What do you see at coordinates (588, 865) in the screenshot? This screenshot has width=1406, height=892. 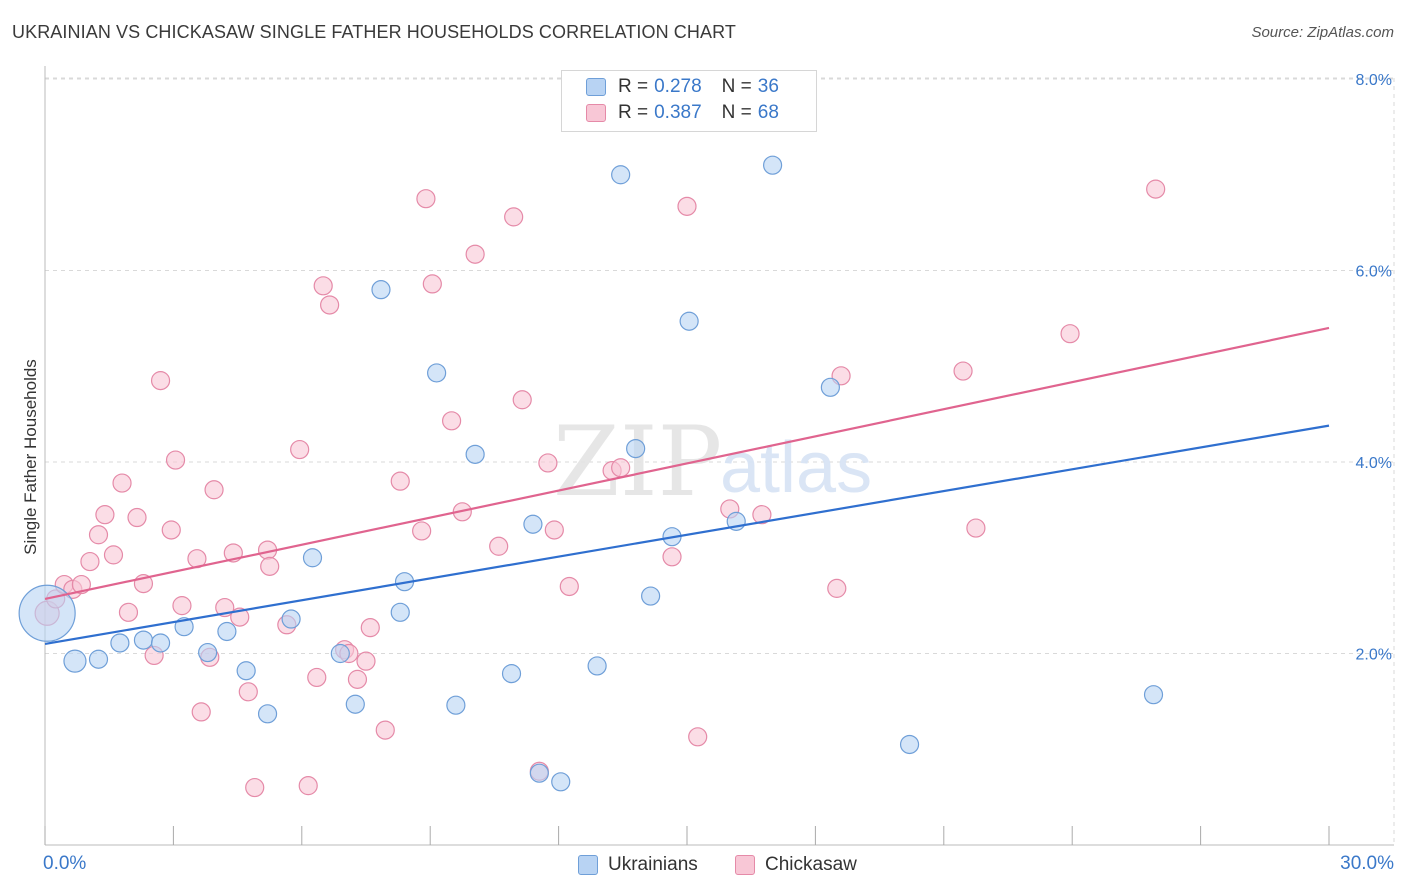 I see `ukrainians-legend-swatch` at bounding box center [588, 865].